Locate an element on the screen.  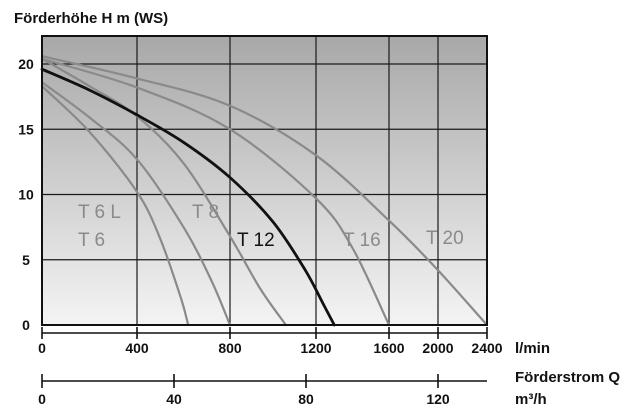
x2-axis-unit: m³/h is located at coordinates (531, 399).